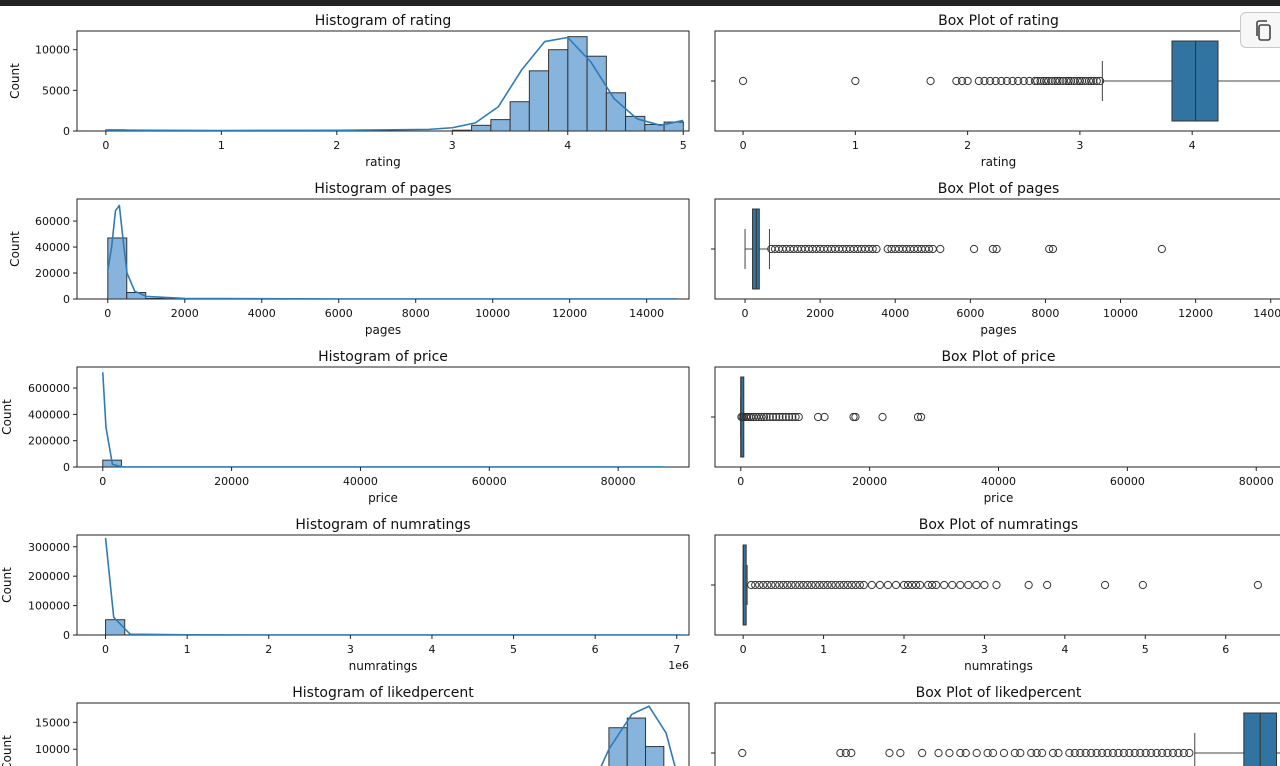 This screenshot has height=766, width=1280. I want to click on x-tick-label: 20000, so click(231, 481).